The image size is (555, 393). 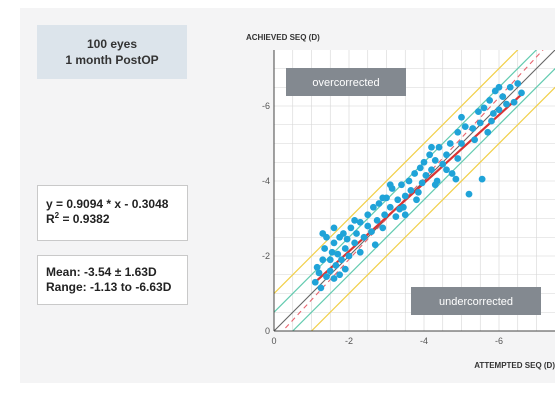 I want to click on x-tick-label: 0, so click(x=273, y=341).